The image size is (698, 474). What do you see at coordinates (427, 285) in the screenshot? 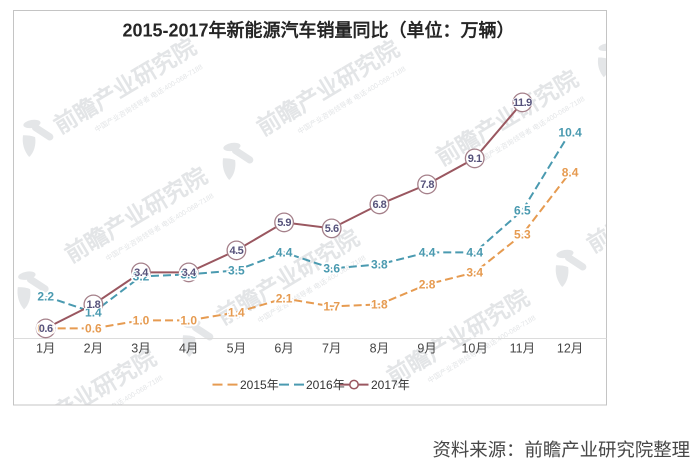
I see `svg-text: 2.8` at bounding box center [427, 285].